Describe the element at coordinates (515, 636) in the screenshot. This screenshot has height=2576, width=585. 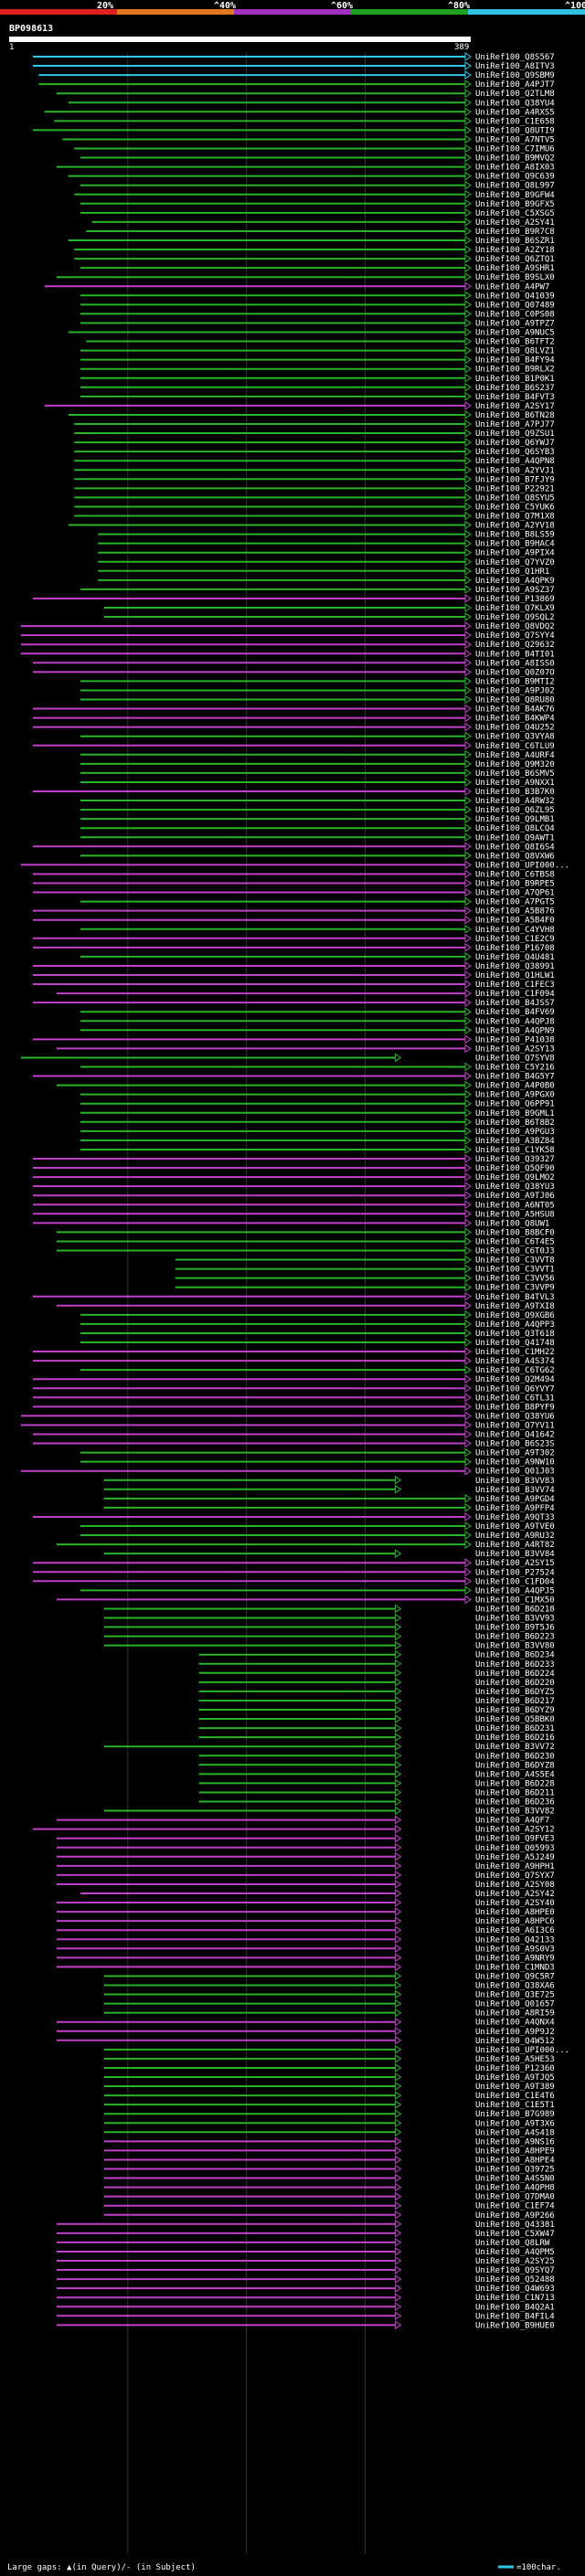
I see `hit-label: UniRef100_Q7SYY4` at that location.